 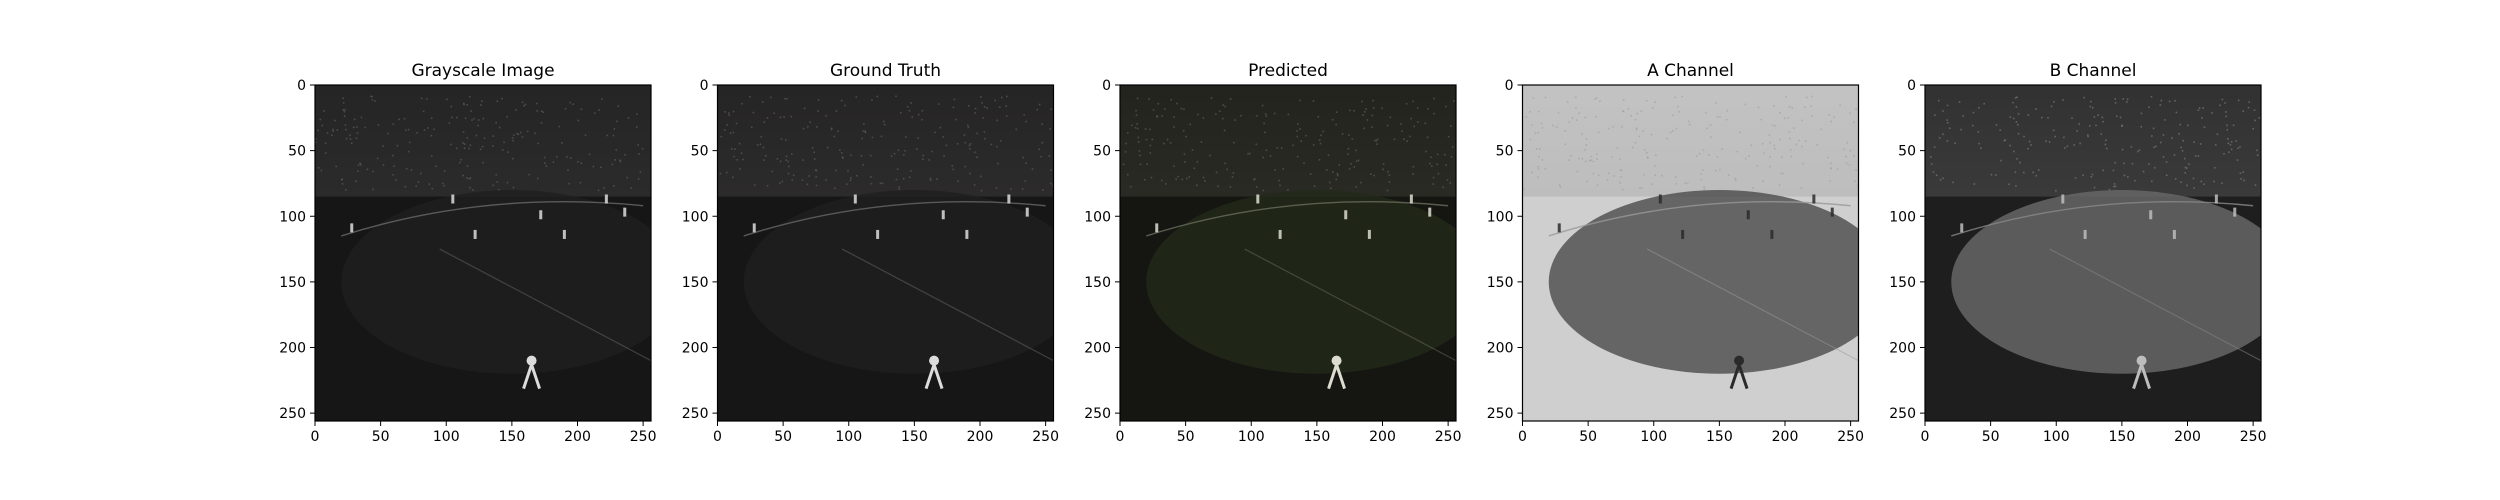 I want to click on x-tick-label: 100, so click(x=1251, y=437).